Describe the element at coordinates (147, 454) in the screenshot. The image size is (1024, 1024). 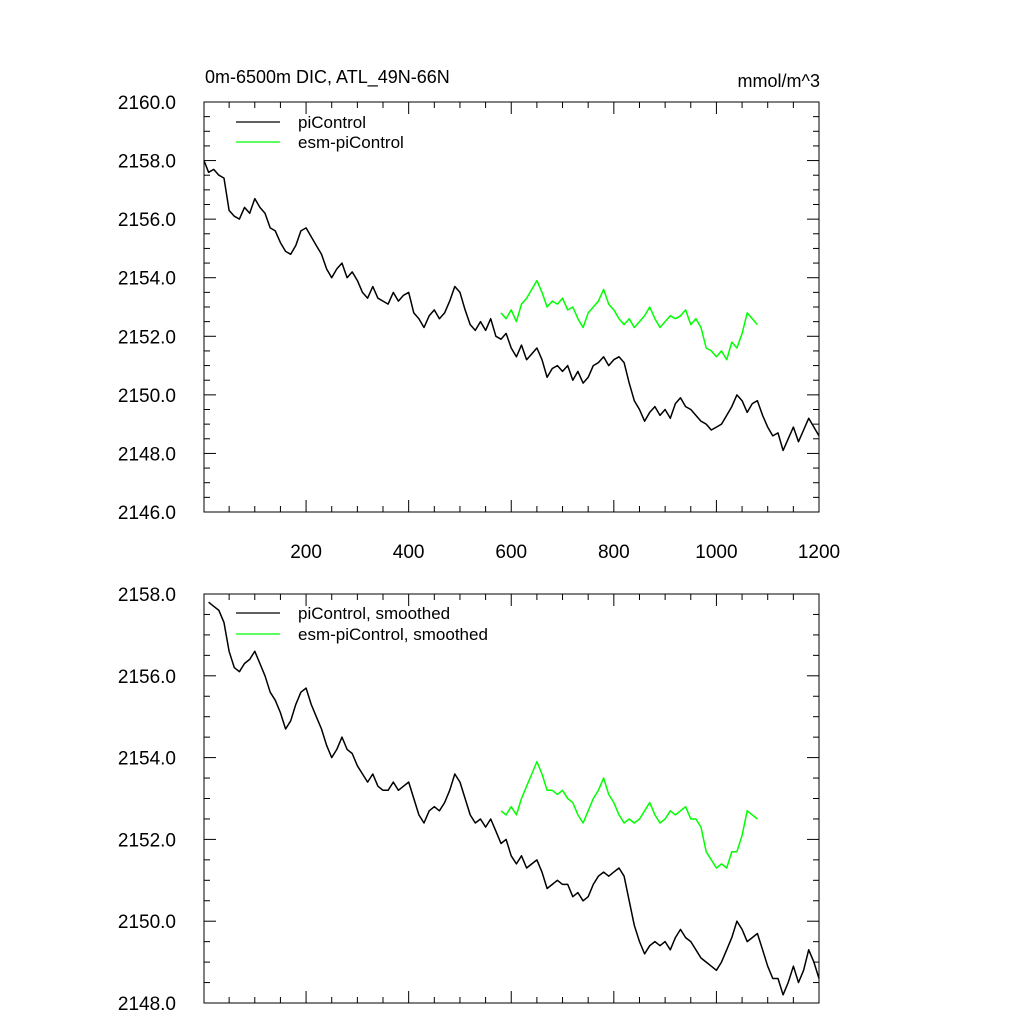
I see `top-y-tick-label: 2148.0` at that location.